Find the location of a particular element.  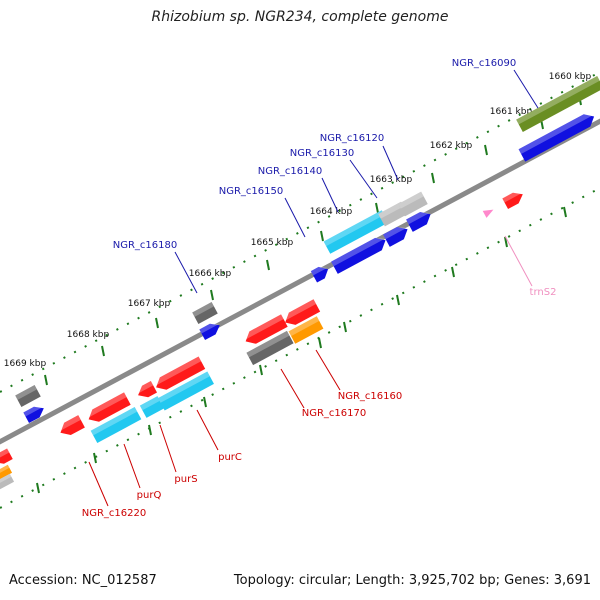

gene-feature-red-2-shape is located at coordinates (266, 329).